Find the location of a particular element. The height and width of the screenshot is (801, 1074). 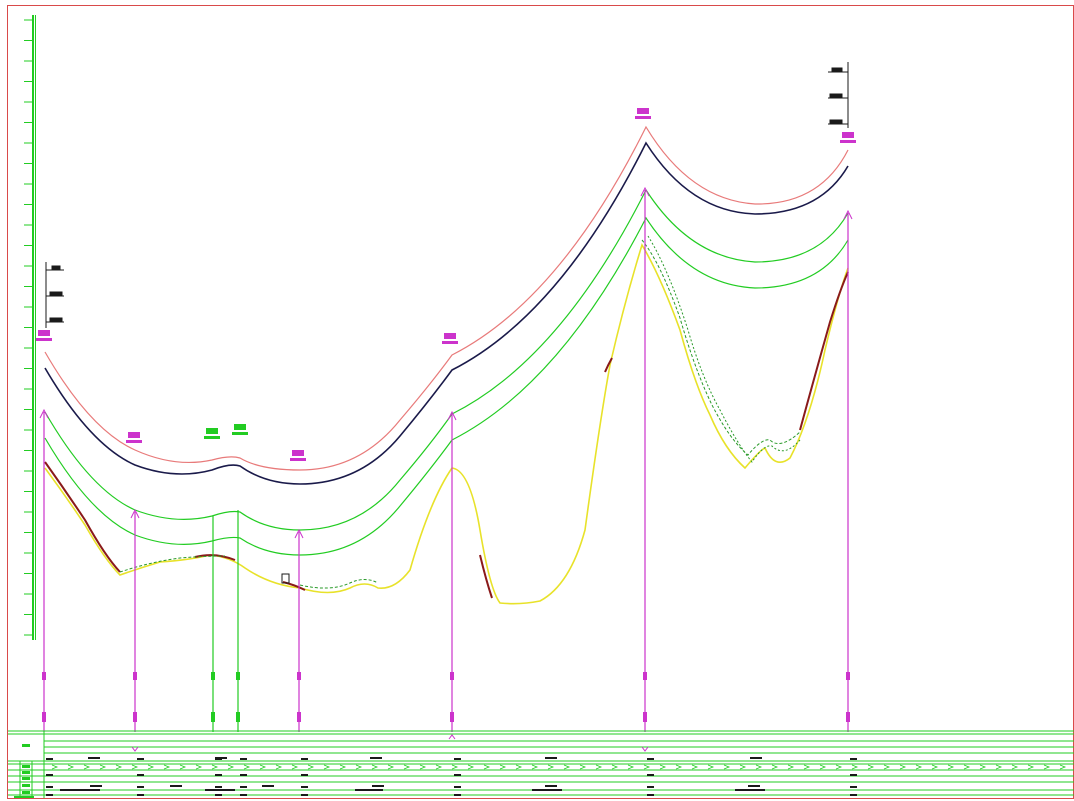

scale-ticks is located at coordinates (28, 327).